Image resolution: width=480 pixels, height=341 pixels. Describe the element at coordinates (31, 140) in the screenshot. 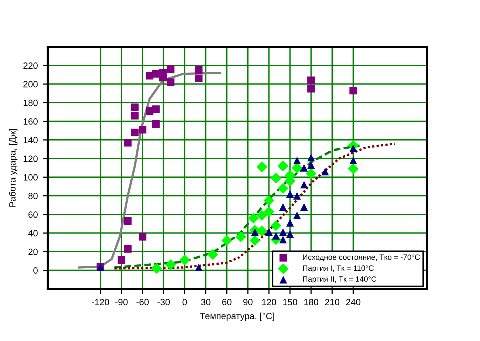

I see `y-tick-label: 140` at that location.